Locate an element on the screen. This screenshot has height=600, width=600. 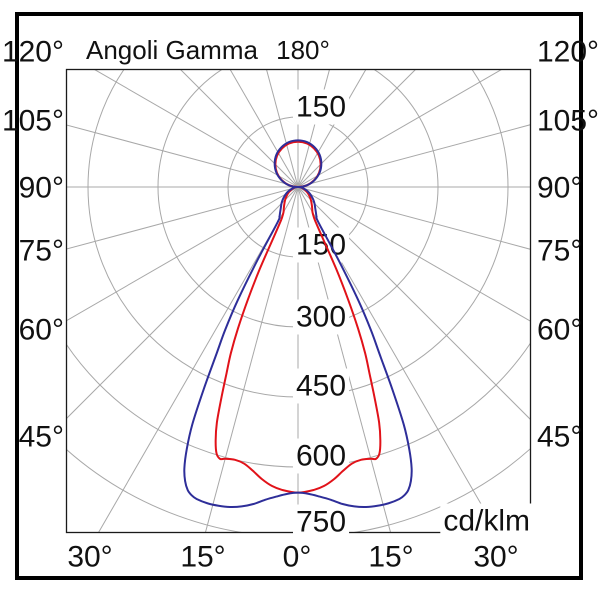
angle-label-right-75: 75° is located at coordinates (559, 251).